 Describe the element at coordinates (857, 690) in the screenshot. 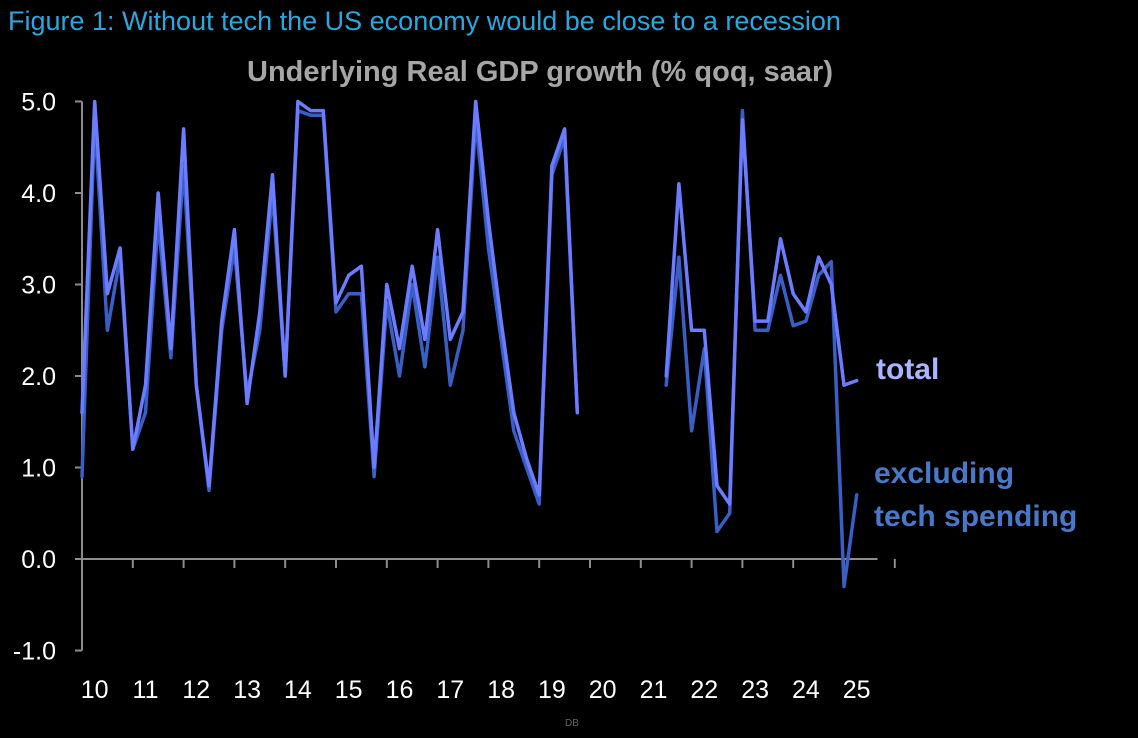

I see `x-tick-label: 25` at that location.